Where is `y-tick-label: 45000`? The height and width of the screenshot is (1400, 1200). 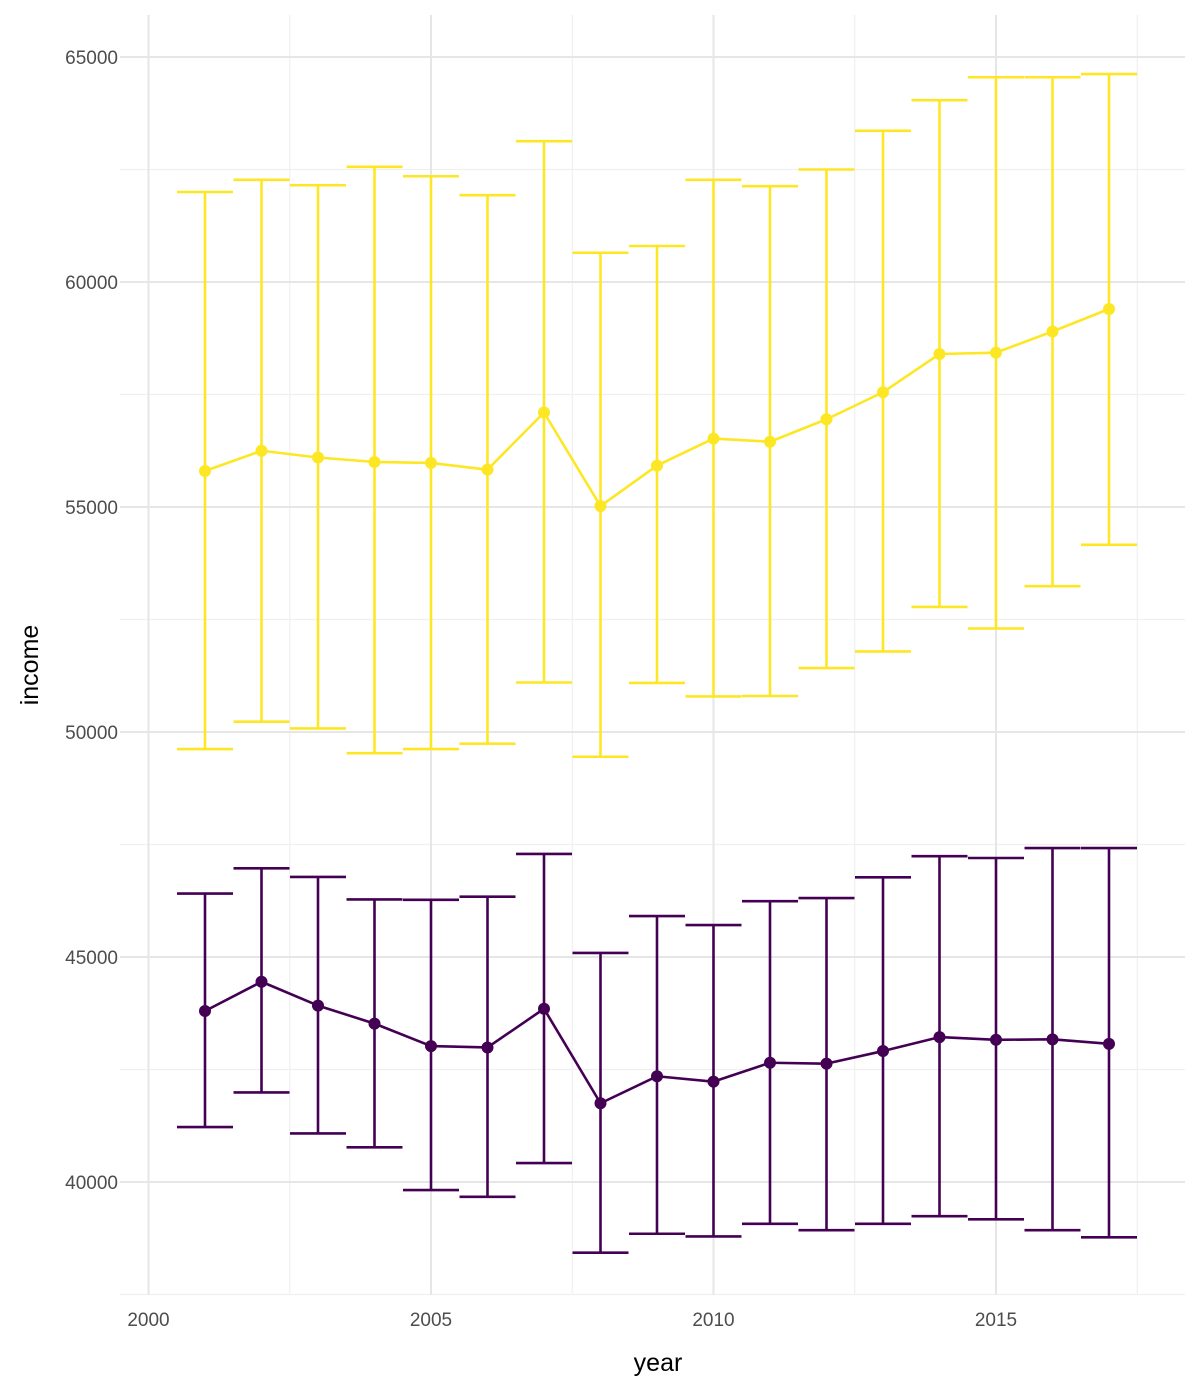
y-tick-label: 45000 is located at coordinates (91, 958).